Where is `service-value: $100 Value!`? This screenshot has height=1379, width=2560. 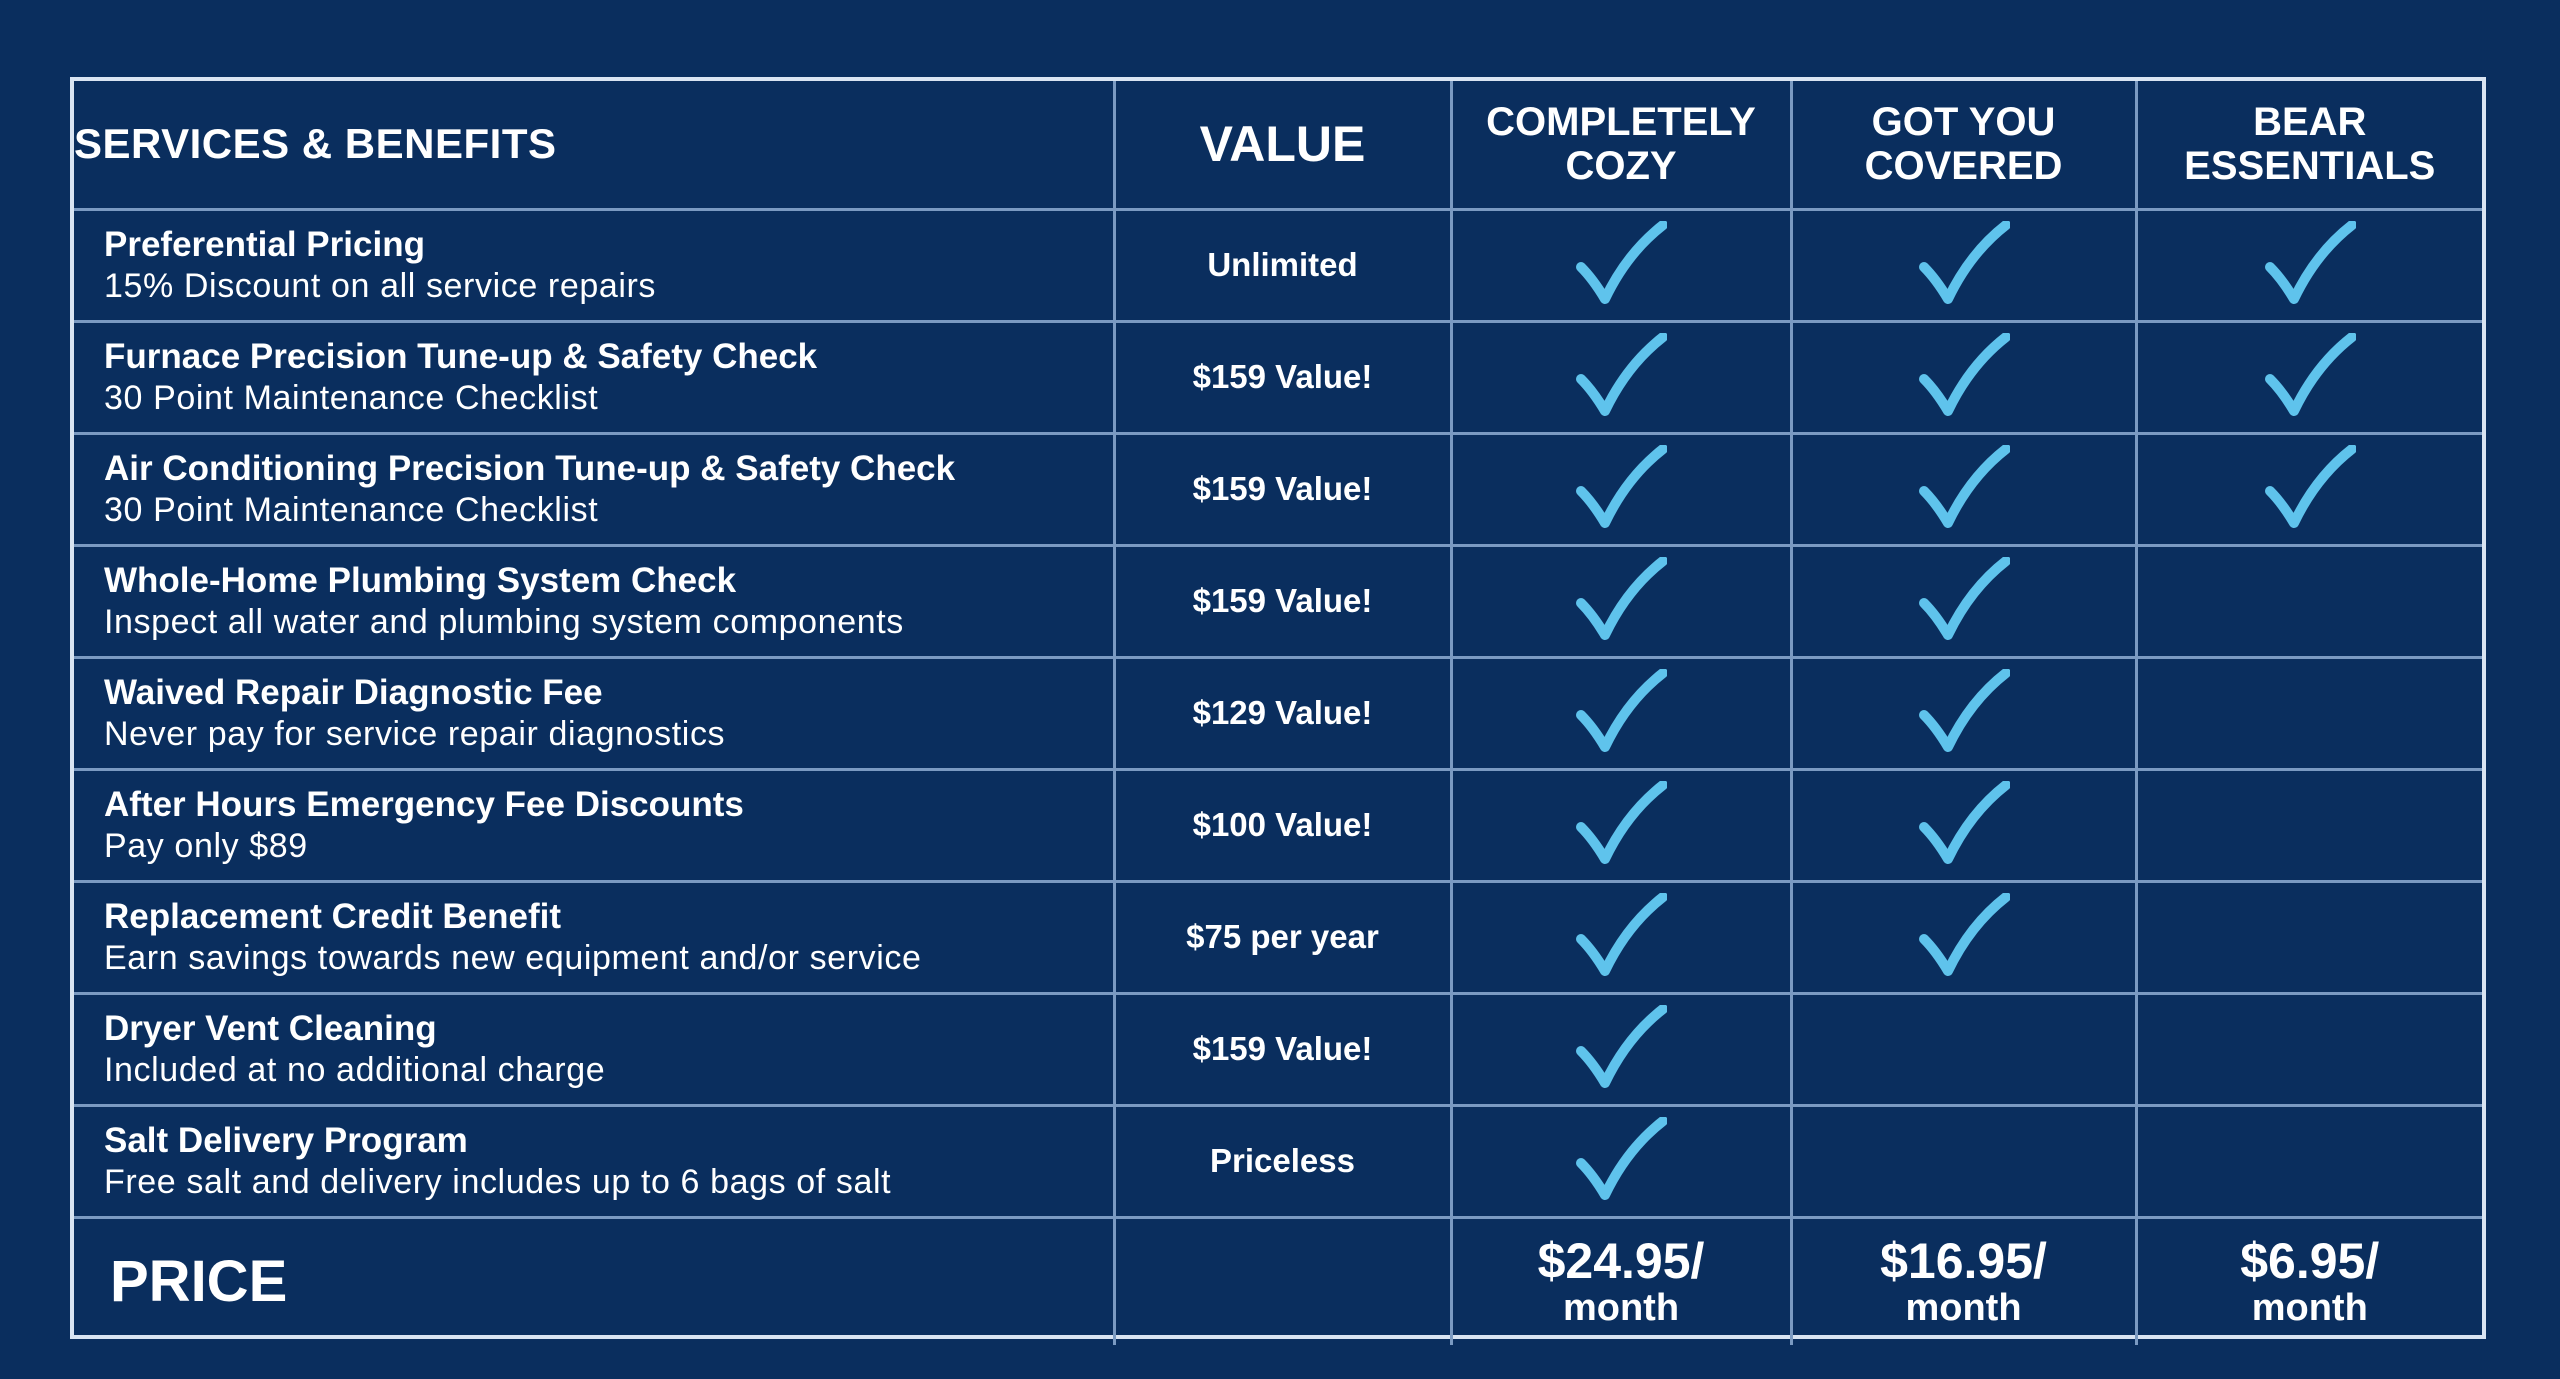 service-value: $100 Value! is located at coordinates (1282, 825).